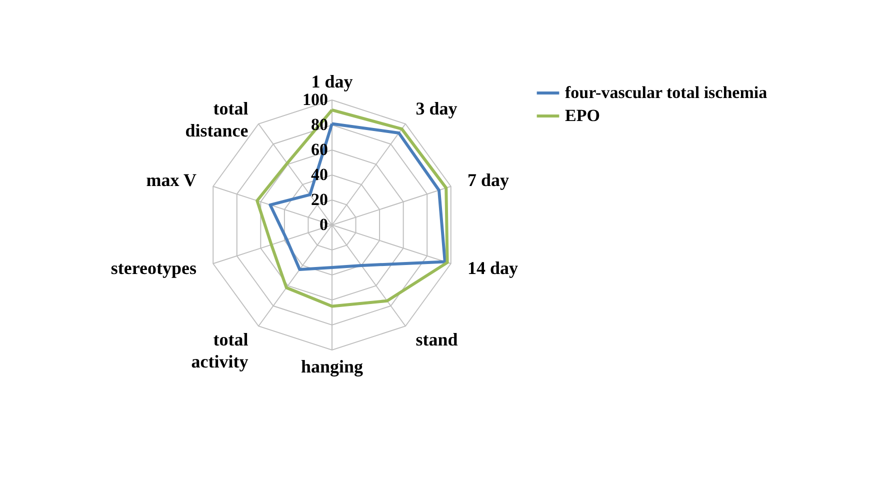  I want to click on legend-label: four-vascular total ischemia, so click(666, 92).